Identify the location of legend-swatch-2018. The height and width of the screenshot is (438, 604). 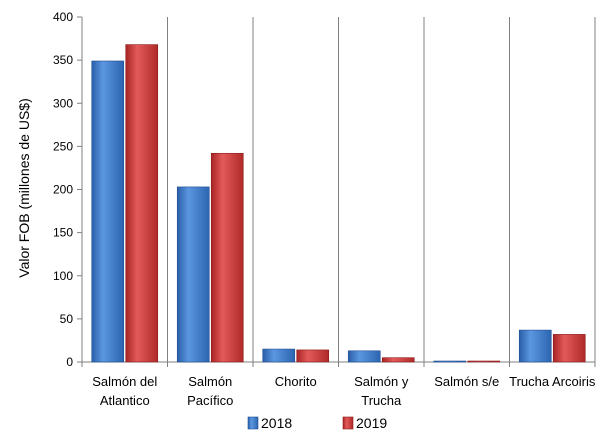
(253, 423).